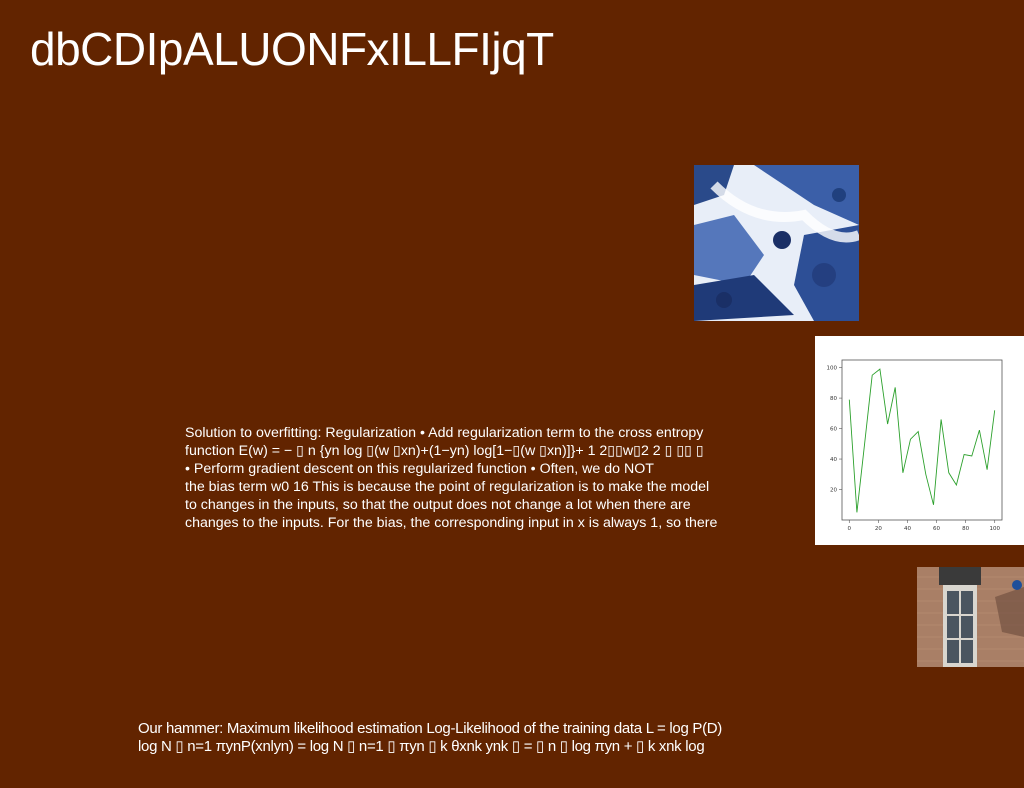 The width and height of the screenshot is (1024, 788). I want to click on plot-frame, so click(922, 440).